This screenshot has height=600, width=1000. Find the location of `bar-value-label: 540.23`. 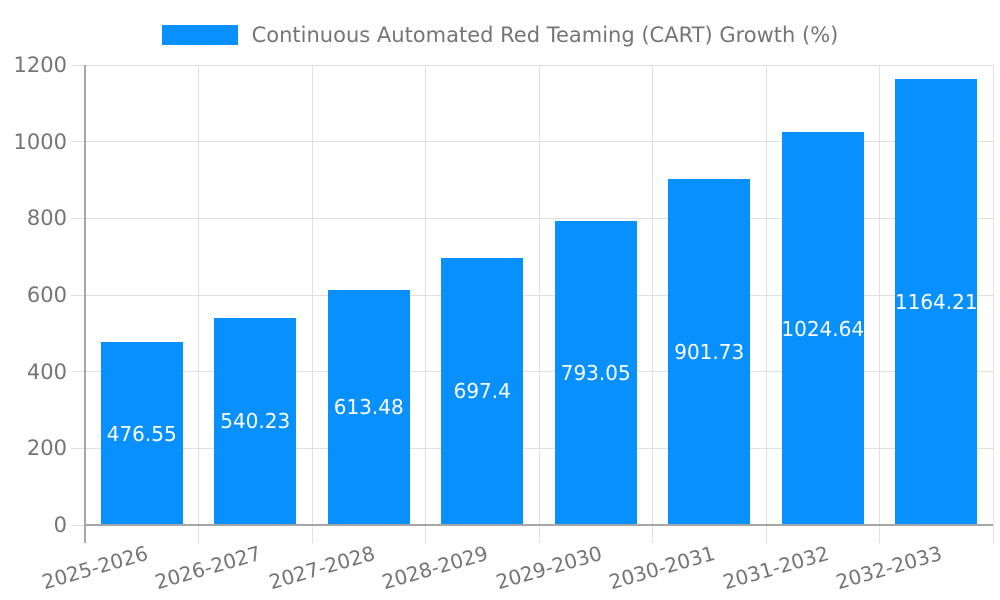

bar-value-label: 540.23 is located at coordinates (255, 421).